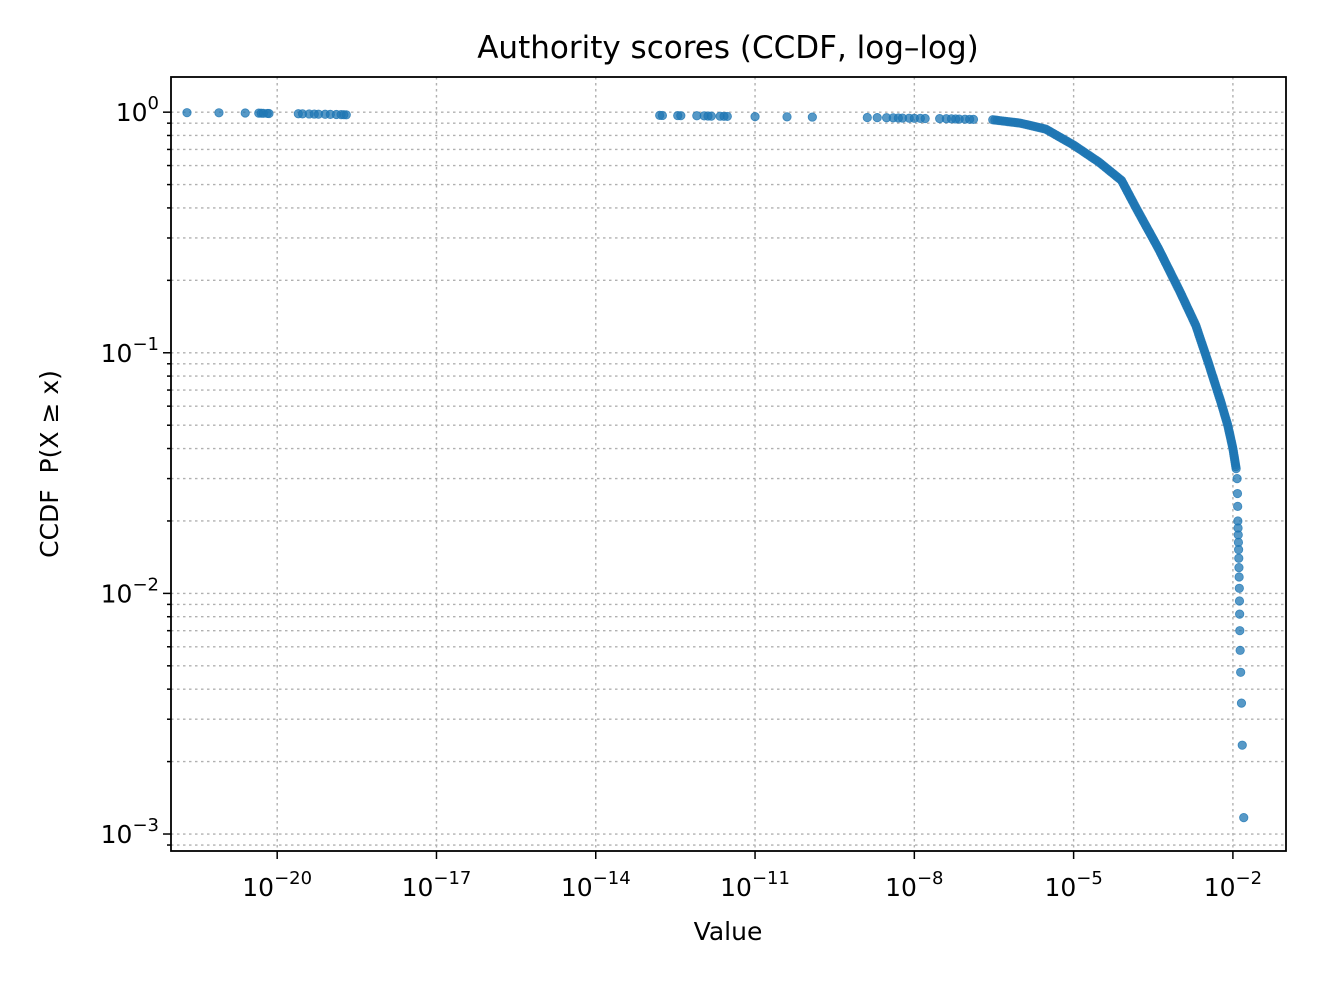 This screenshot has width=1320, height=990. I want to click on x-tick-label: 10⁻², so click(1233, 885).